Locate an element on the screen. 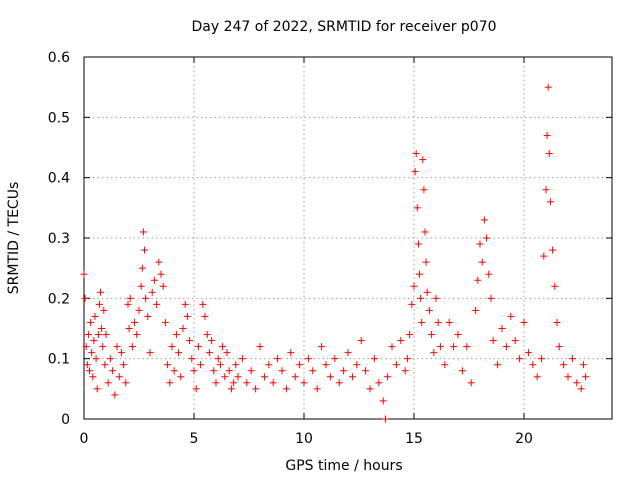  x-tick-label: 20 is located at coordinates (524, 439).